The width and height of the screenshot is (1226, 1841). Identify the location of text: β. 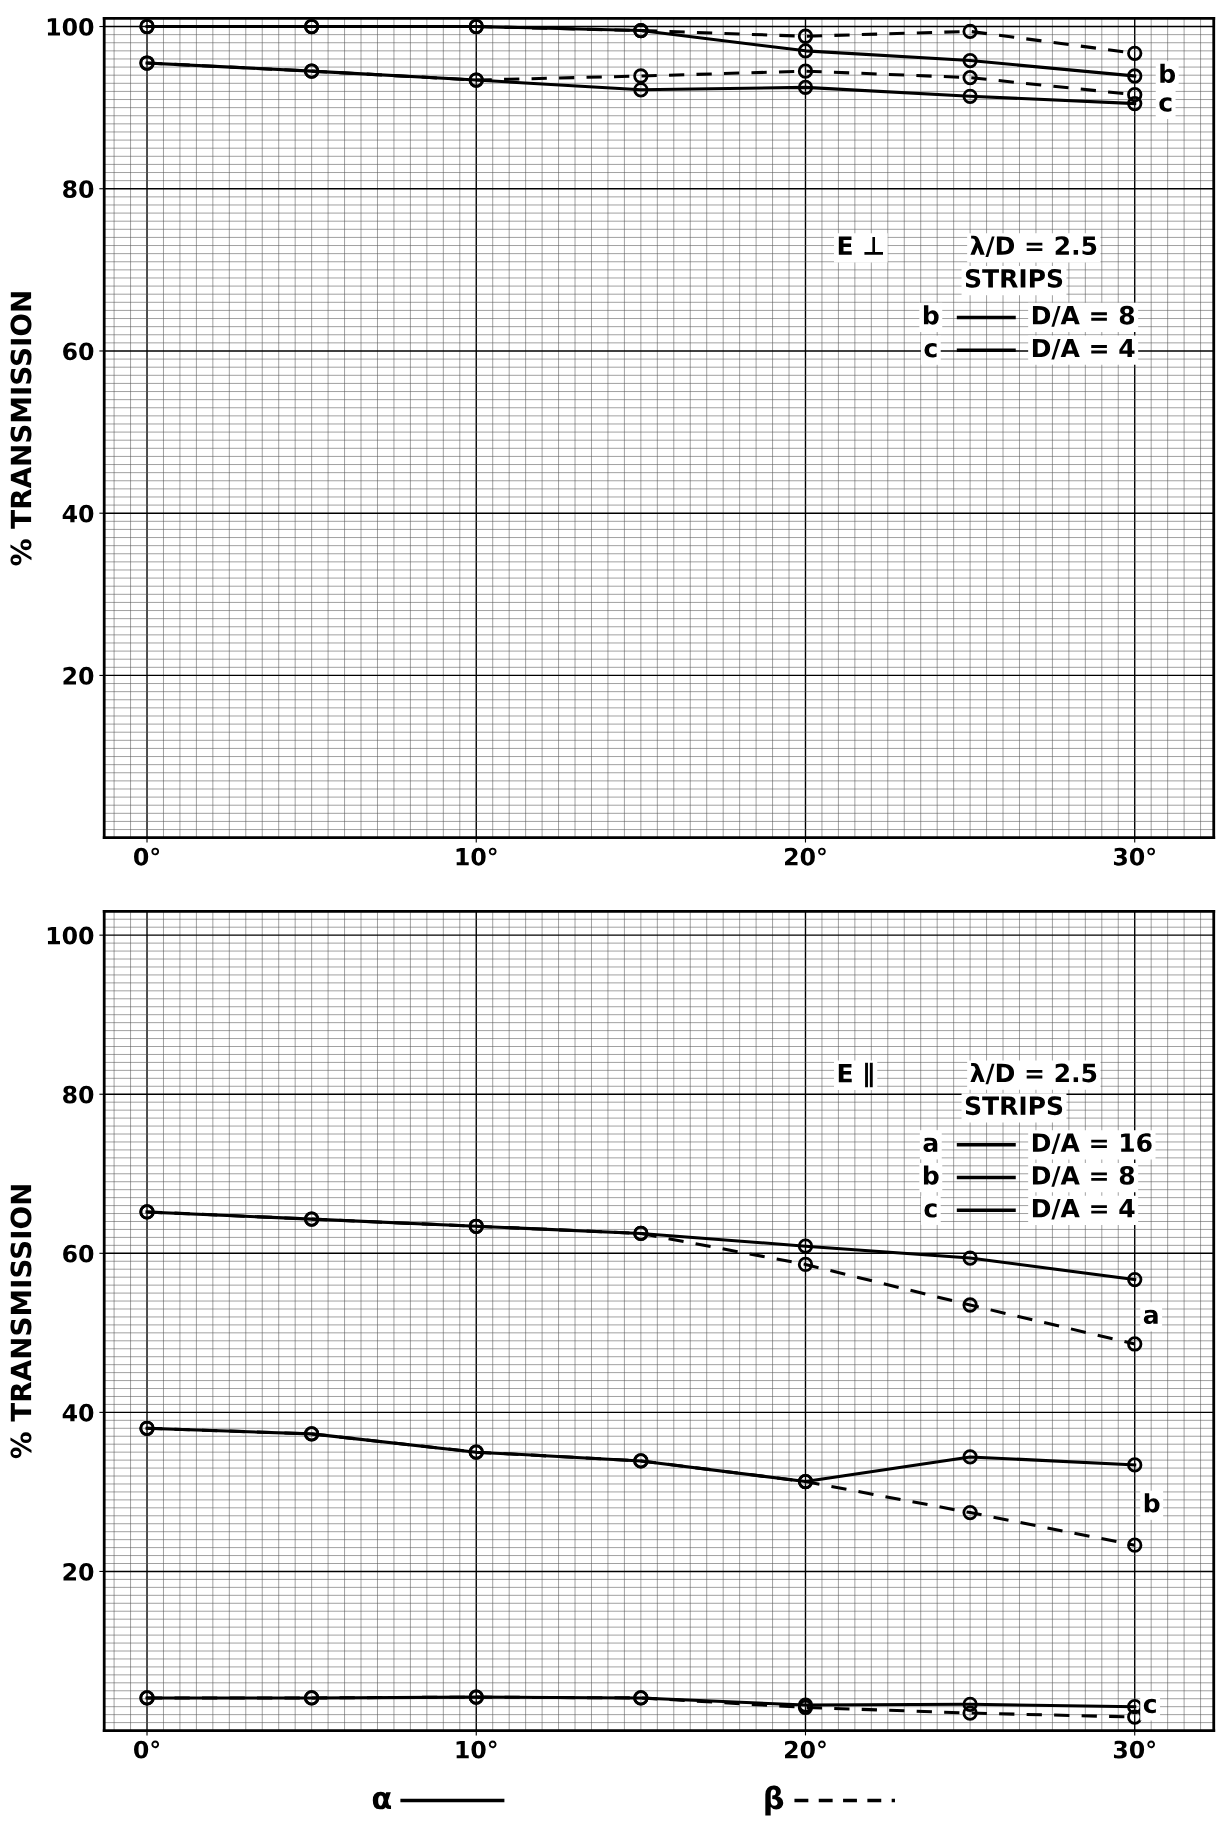
(774, 1800).